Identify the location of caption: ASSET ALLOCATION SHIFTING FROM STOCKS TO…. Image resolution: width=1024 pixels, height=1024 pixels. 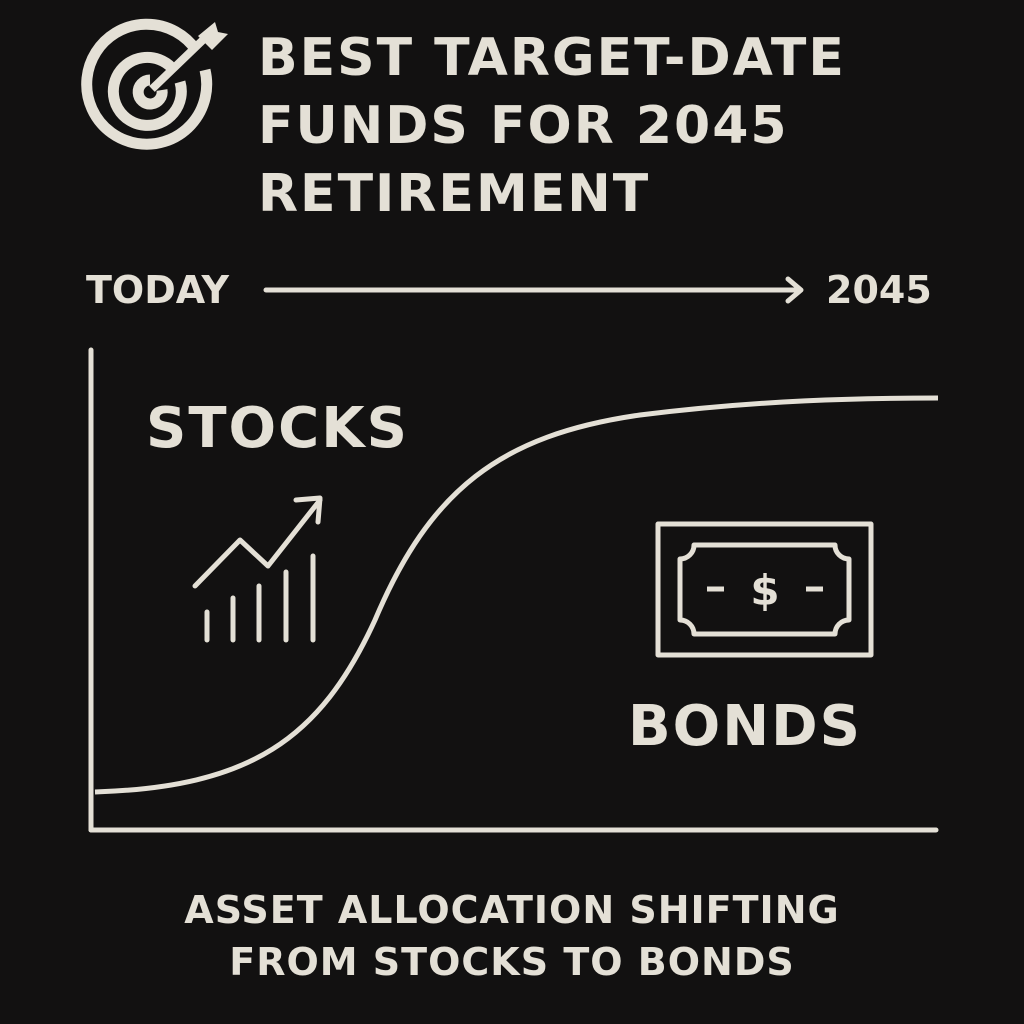
(512, 936).